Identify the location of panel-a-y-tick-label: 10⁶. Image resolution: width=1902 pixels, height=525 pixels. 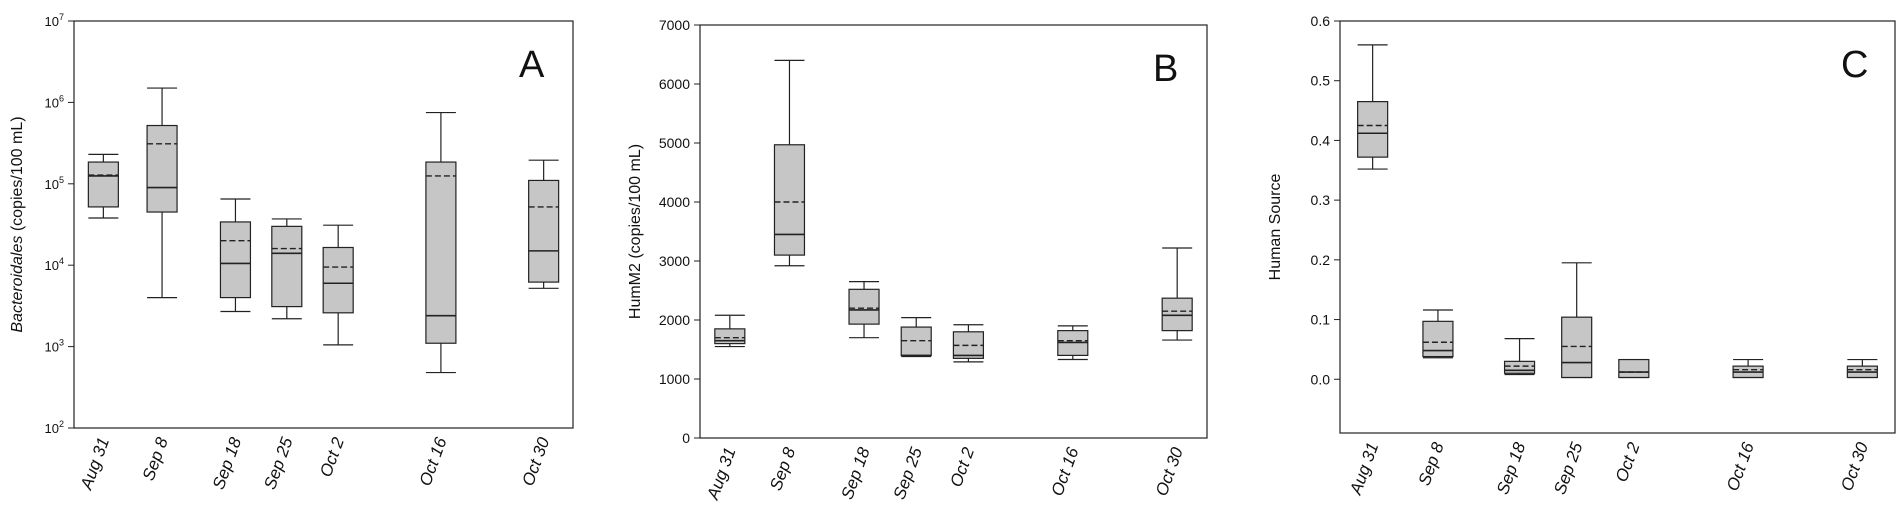
(54, 101).